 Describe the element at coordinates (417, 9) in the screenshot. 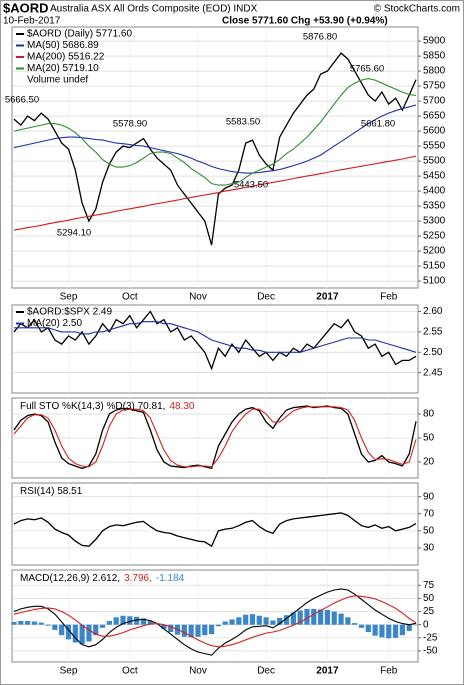

I see `credit: © StockCharts.com` at that location.